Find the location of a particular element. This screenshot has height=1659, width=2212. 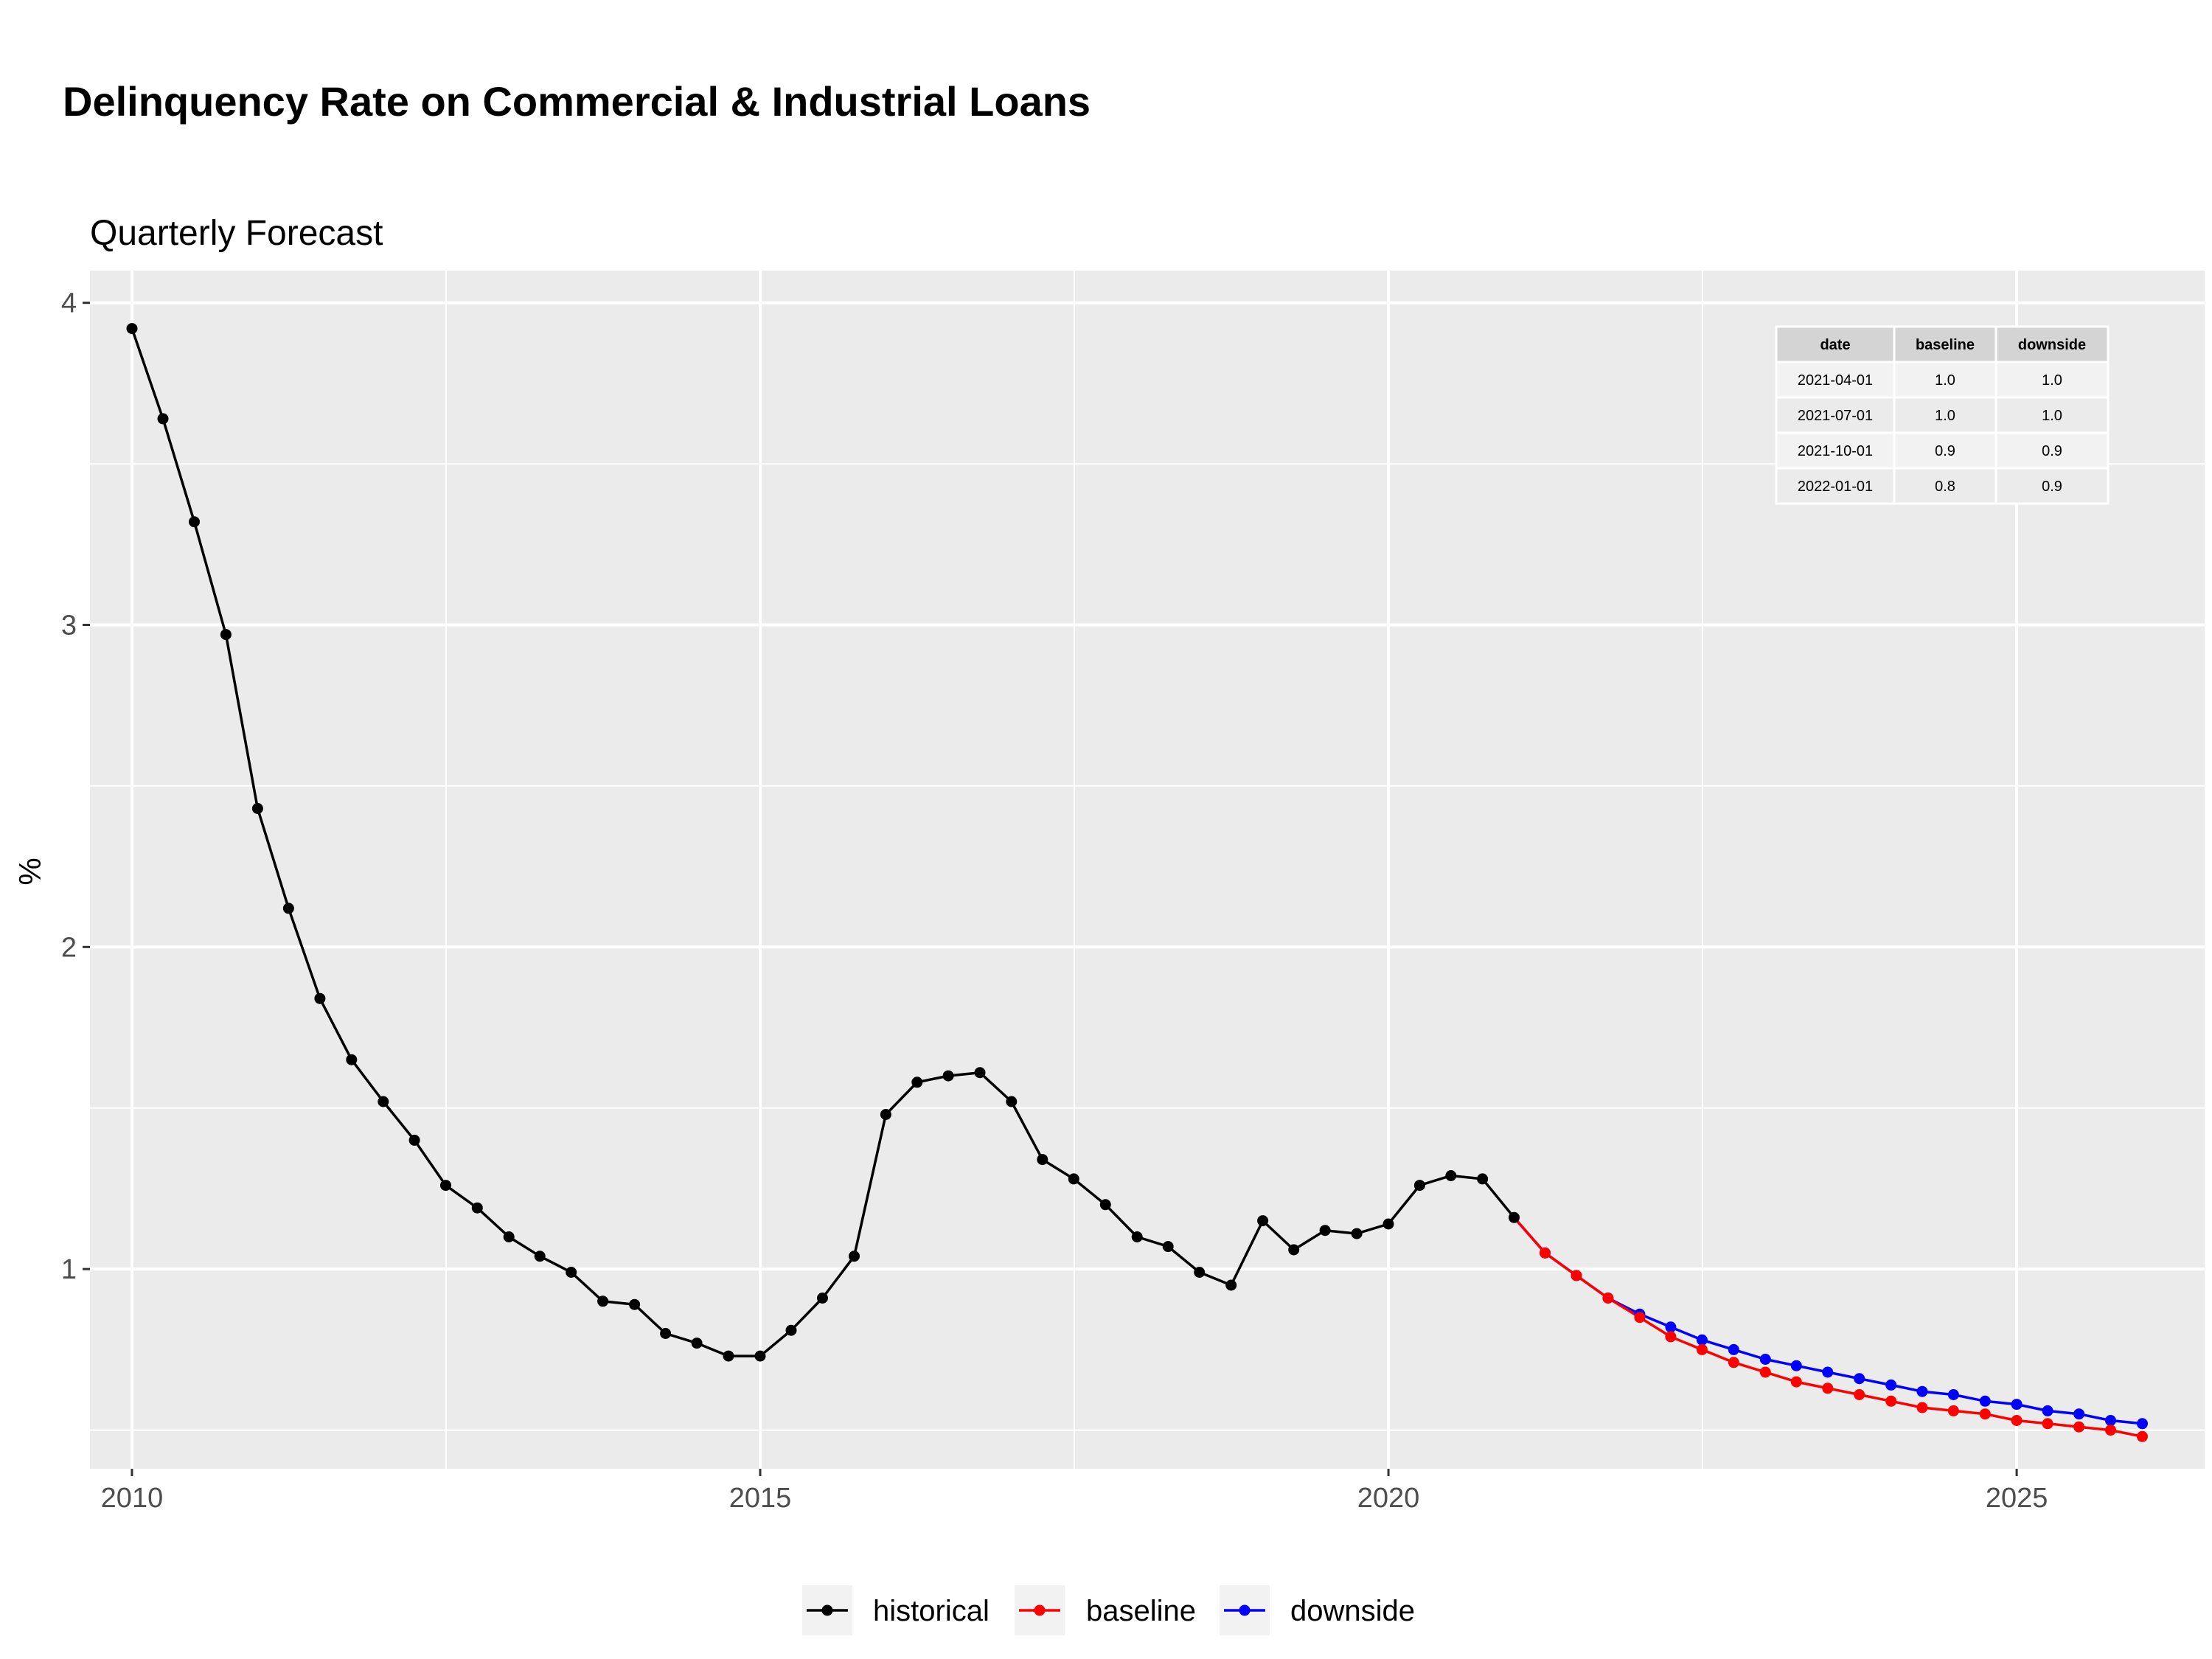

x-tick-label: 2010 is located at coordinates (132, 1498).